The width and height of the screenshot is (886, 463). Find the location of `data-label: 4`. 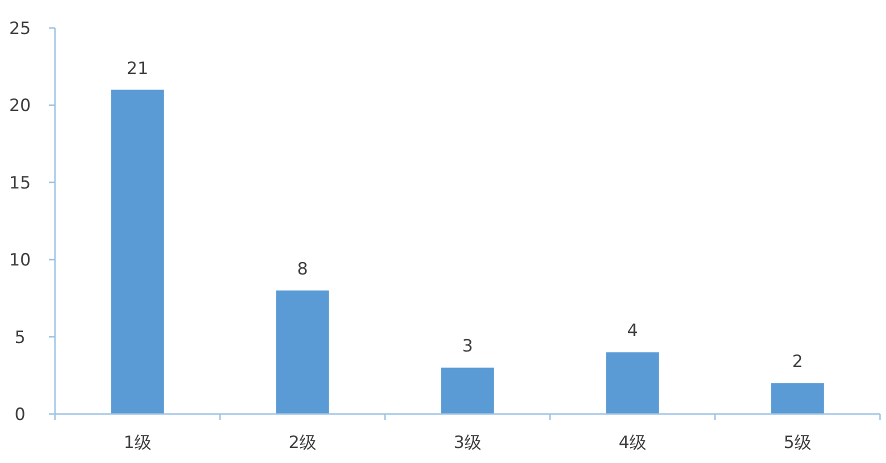

data-label: 4 is located at coordinates (632, 331).